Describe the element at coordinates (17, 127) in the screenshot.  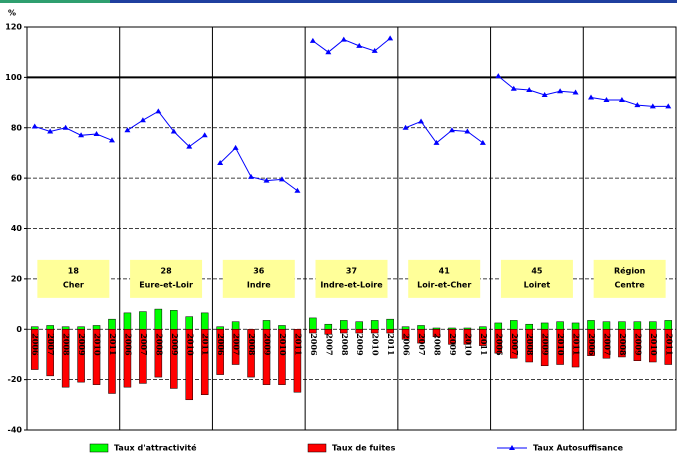
I see `y-tick-label: 80` at that location.